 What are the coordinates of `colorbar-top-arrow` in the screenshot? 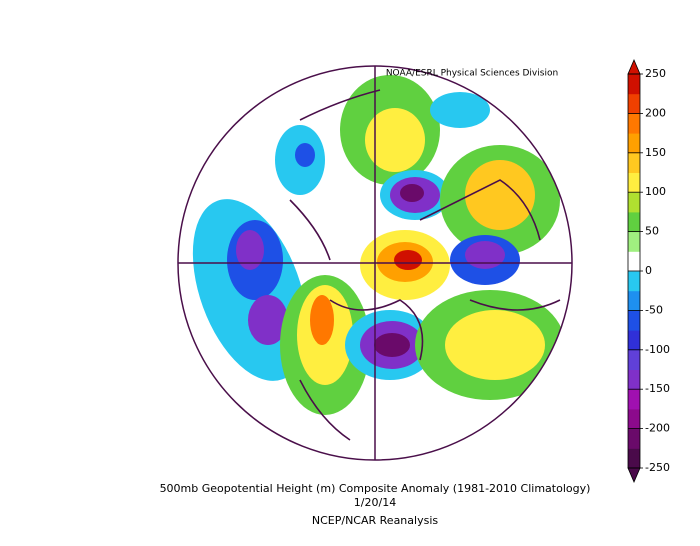 It's located at (634, 66).